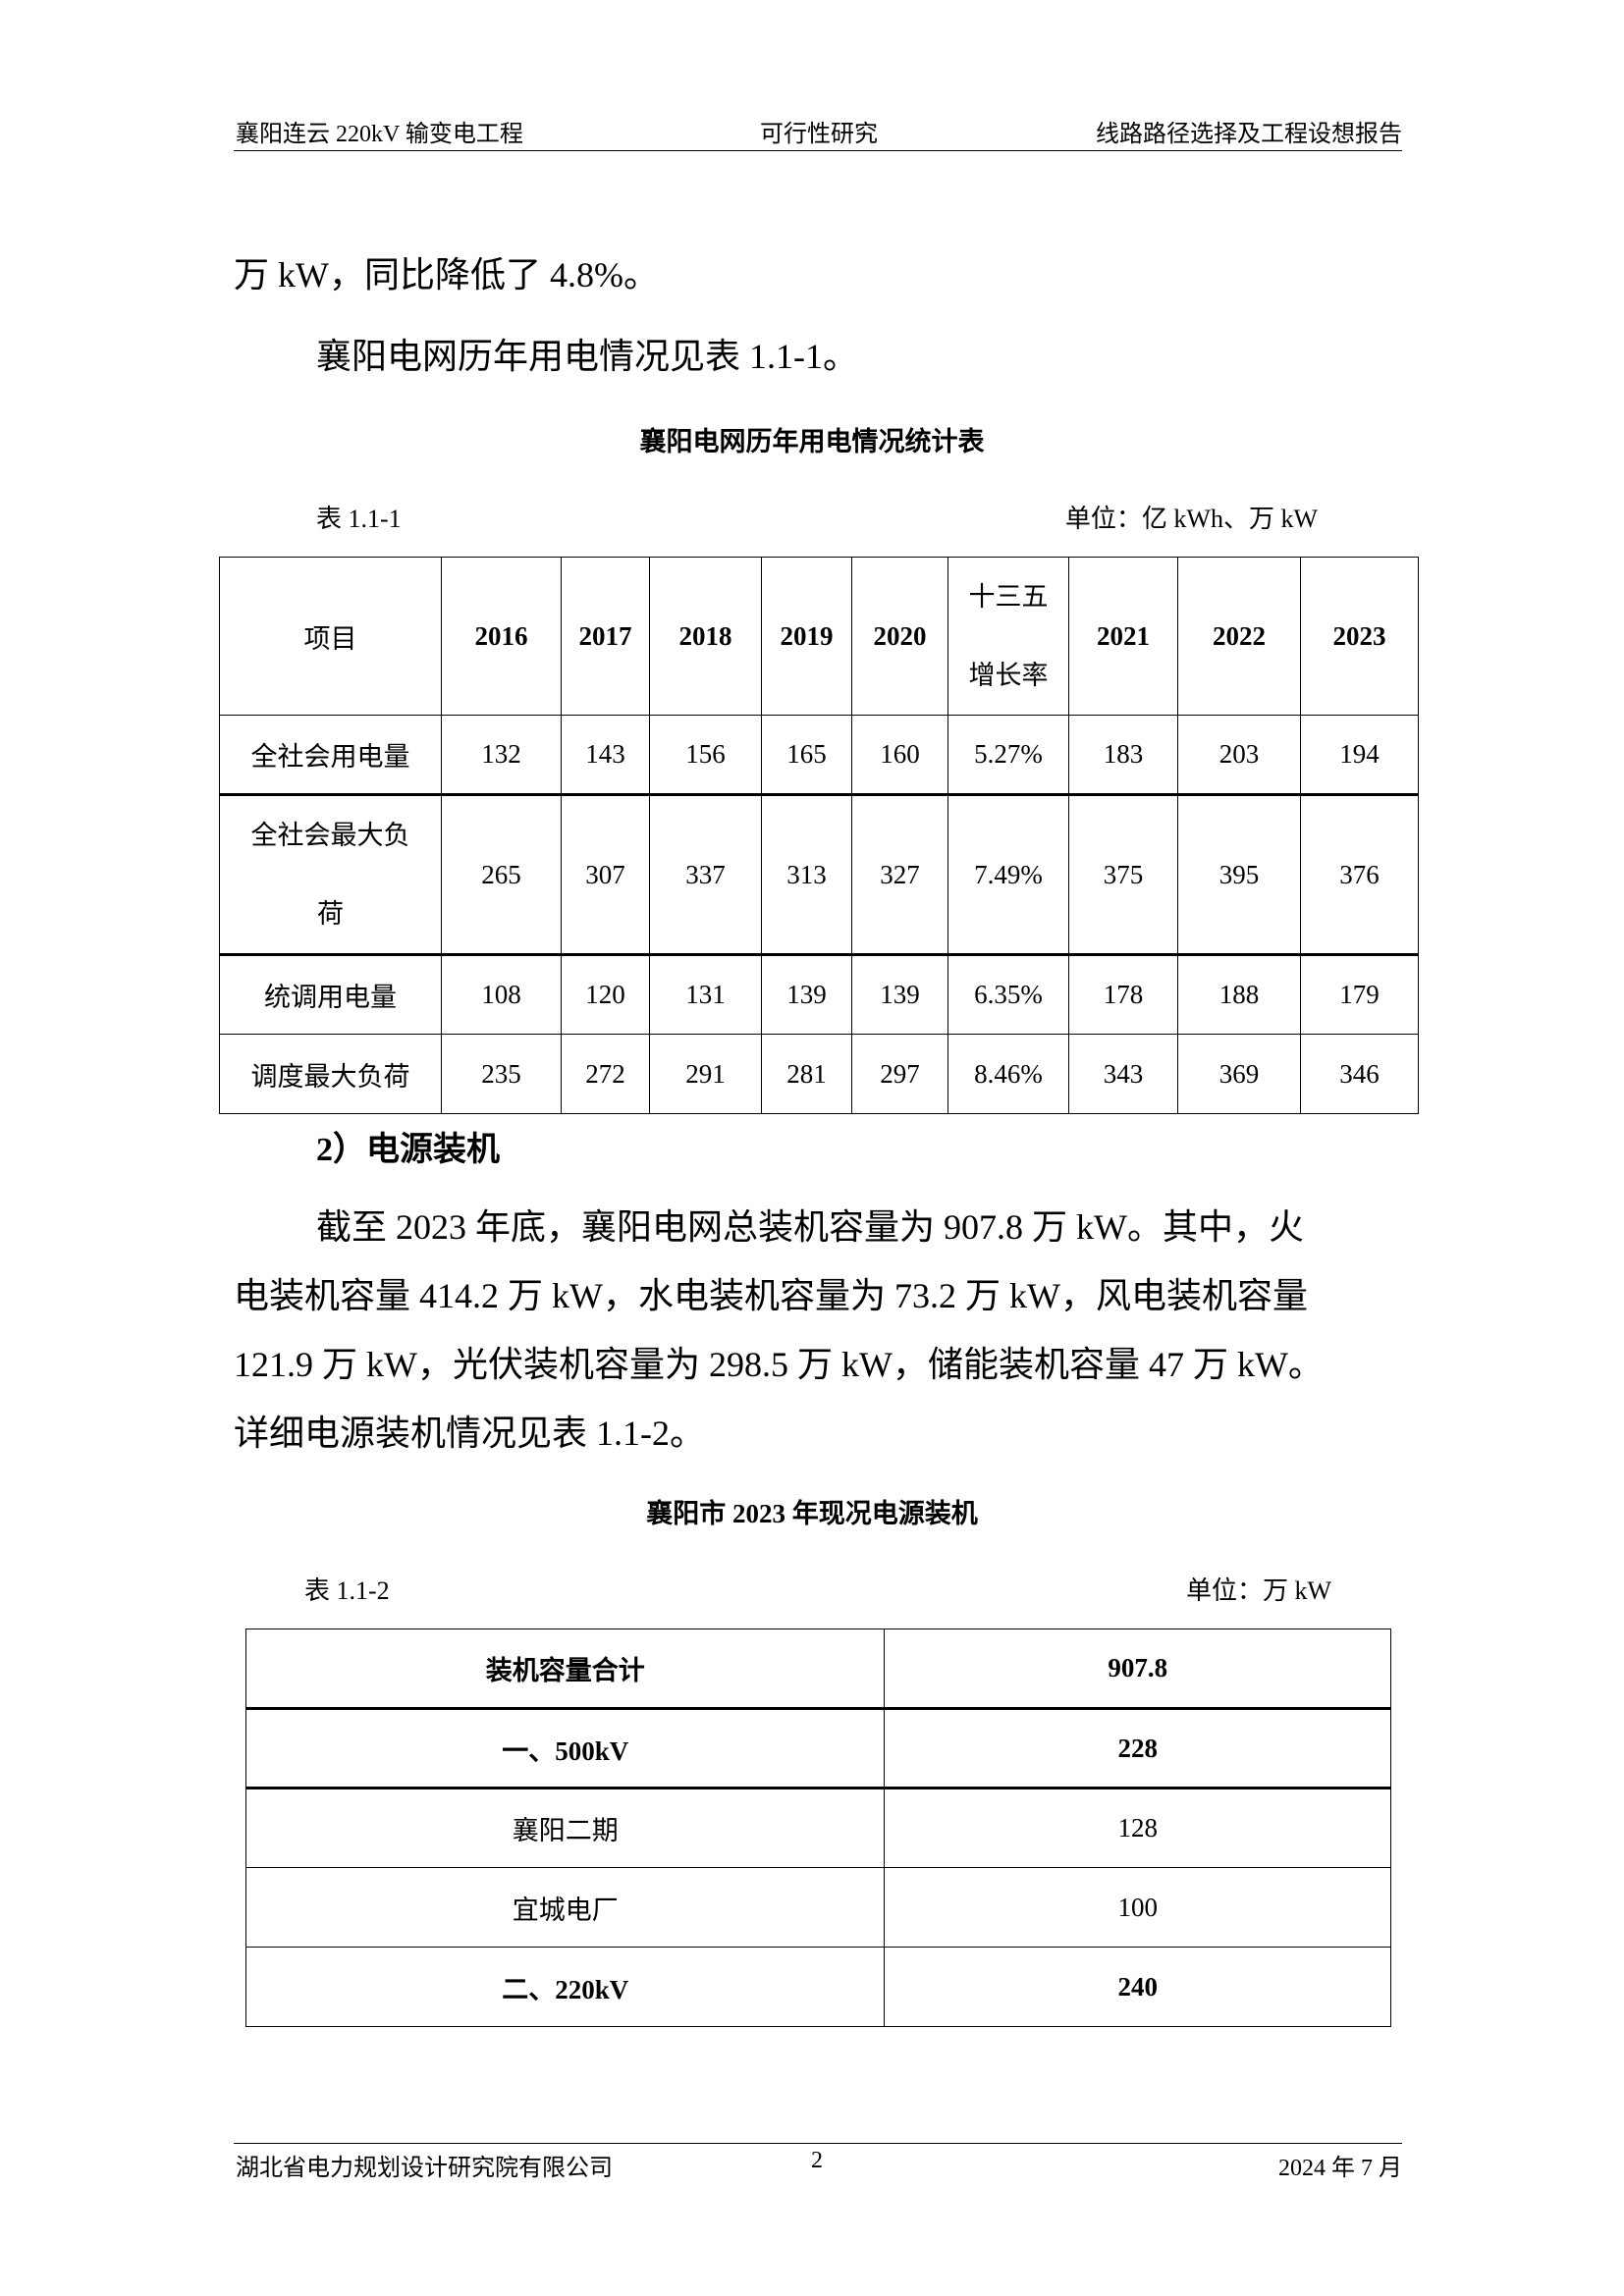 This screenshot has height=2296, width=1624. Describe the element at coordinates (705, 874) in the screenshot. I see `value-cell: 337` at that location.